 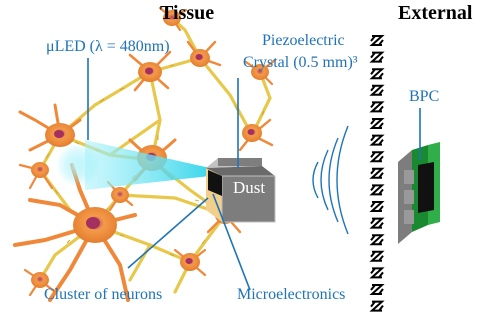 I want to click on neuron-far-left, so click(x=36, y=176).